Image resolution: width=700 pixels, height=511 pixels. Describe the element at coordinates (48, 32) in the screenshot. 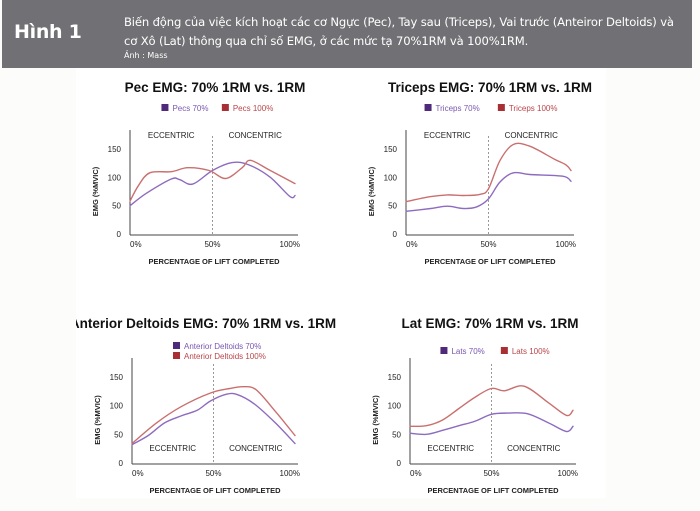

I see `figure-label: Hình 1` at that location.